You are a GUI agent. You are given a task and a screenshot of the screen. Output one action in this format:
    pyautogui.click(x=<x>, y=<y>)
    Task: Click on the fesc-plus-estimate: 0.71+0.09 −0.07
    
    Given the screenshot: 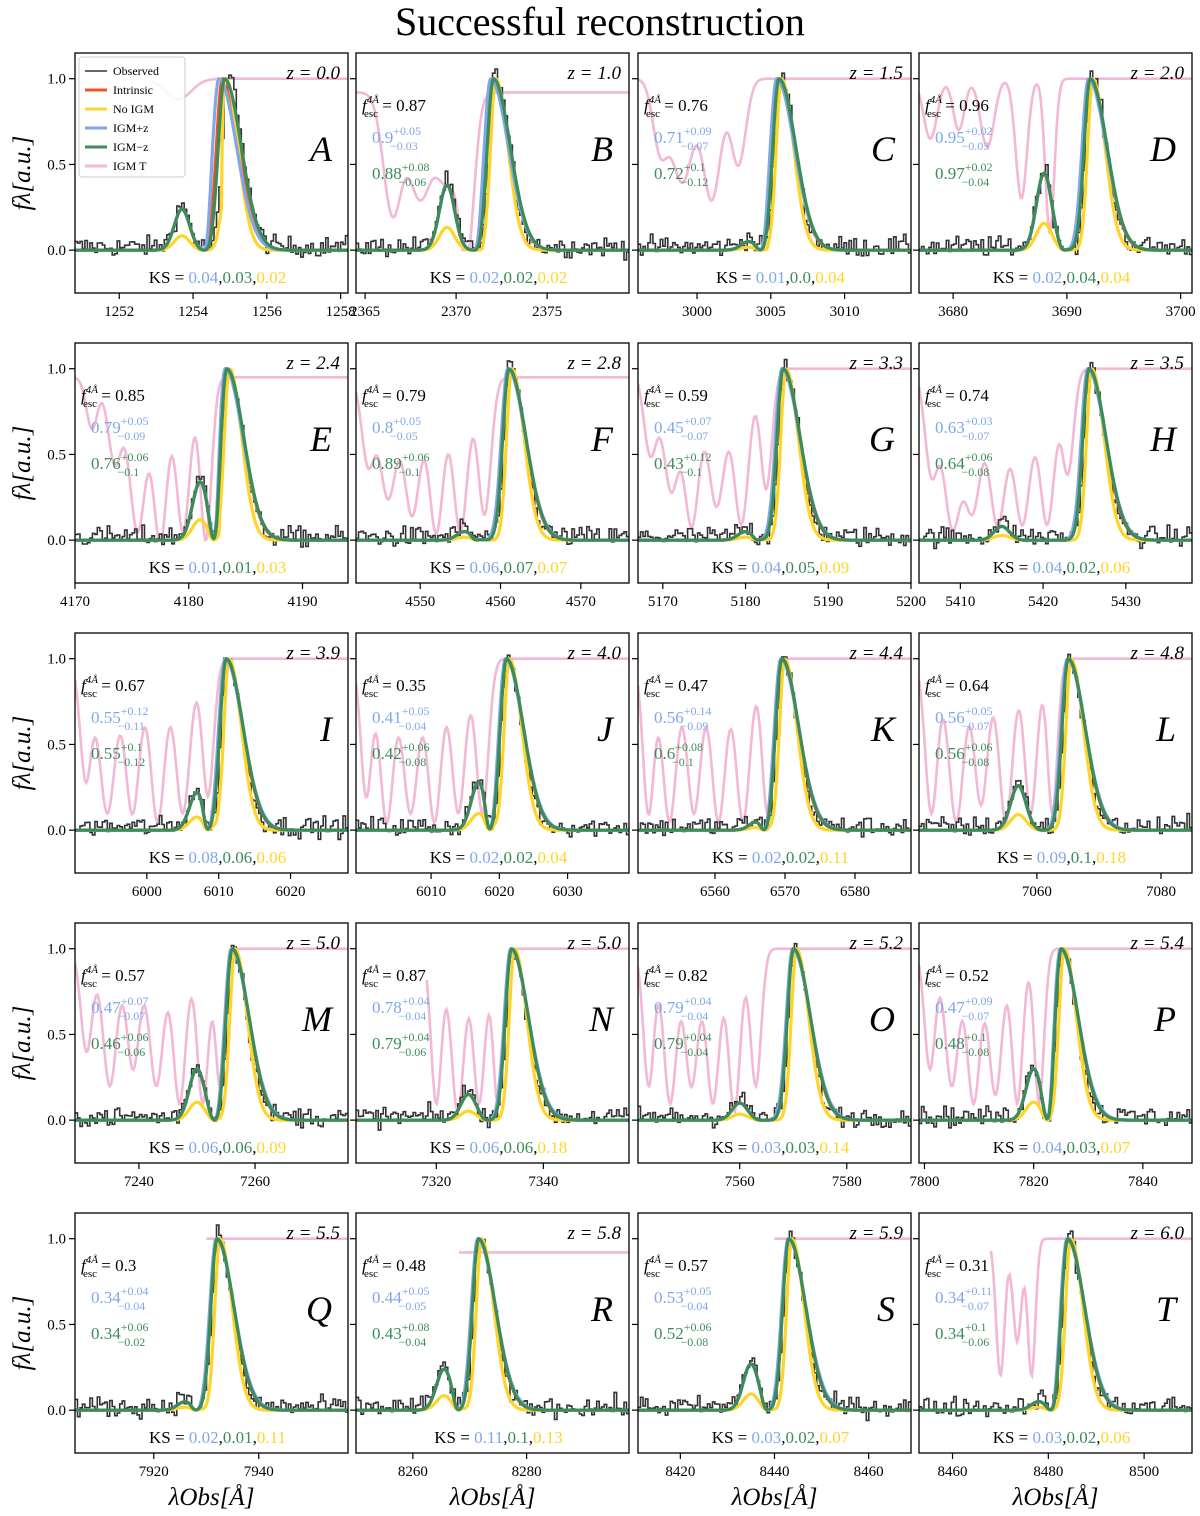 What is the action you would take?
    pyautogui.click(x=683, y=138)
    